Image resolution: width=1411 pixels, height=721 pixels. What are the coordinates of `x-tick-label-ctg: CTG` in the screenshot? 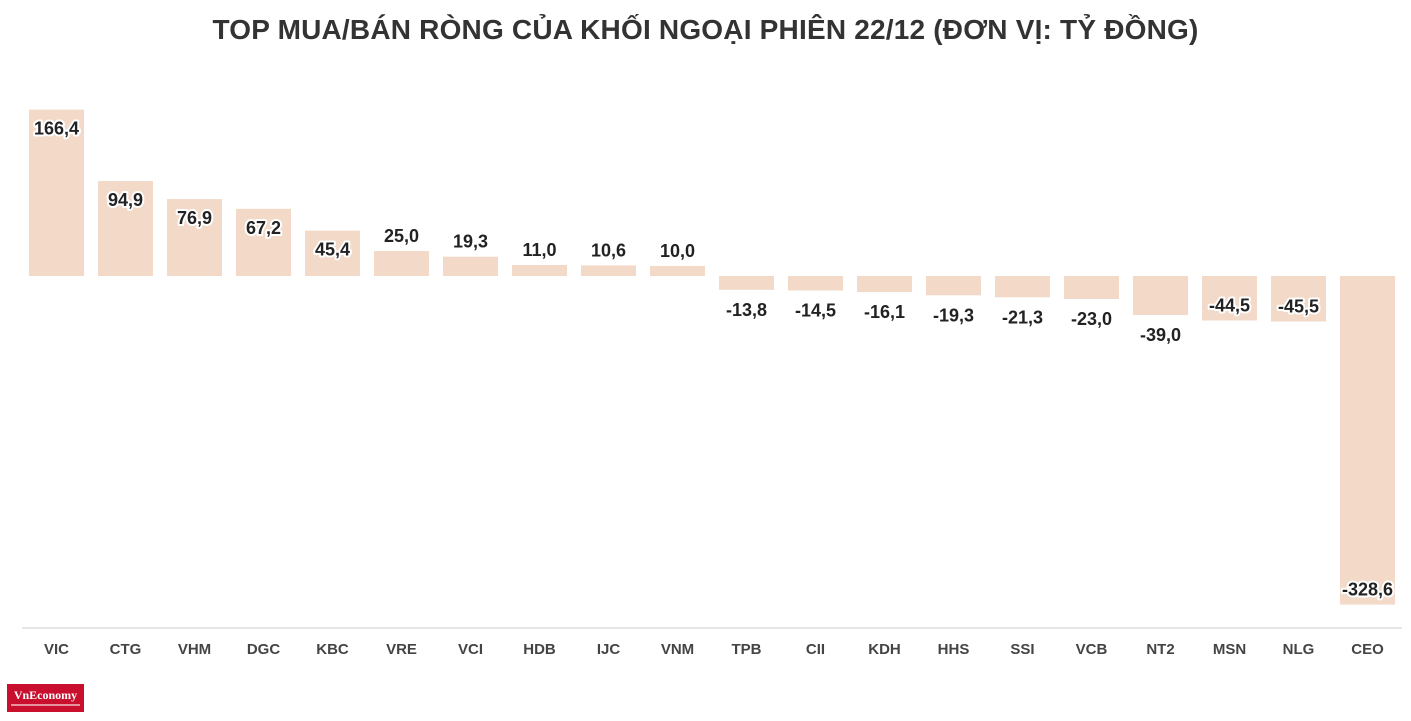 It's located at (126, 649).